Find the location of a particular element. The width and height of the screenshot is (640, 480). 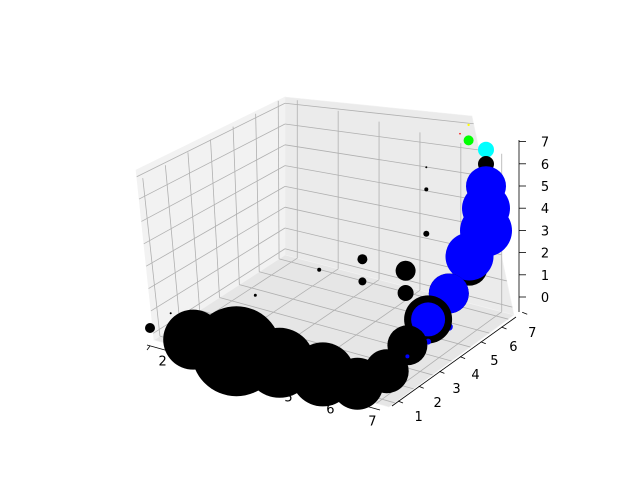

x-tick-label: 3 is located at coordinates (204, 374).